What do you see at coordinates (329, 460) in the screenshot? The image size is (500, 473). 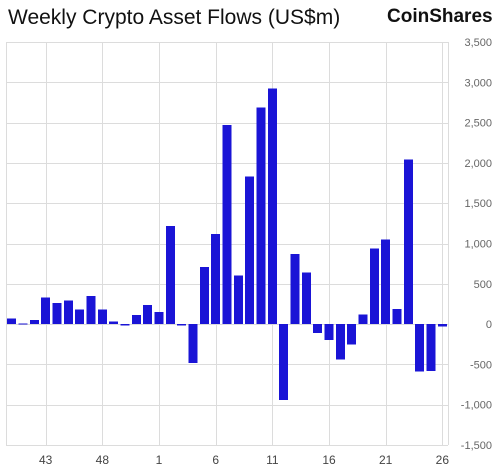 I see `x-tick-label: 16` at bounding box center [329, 460].